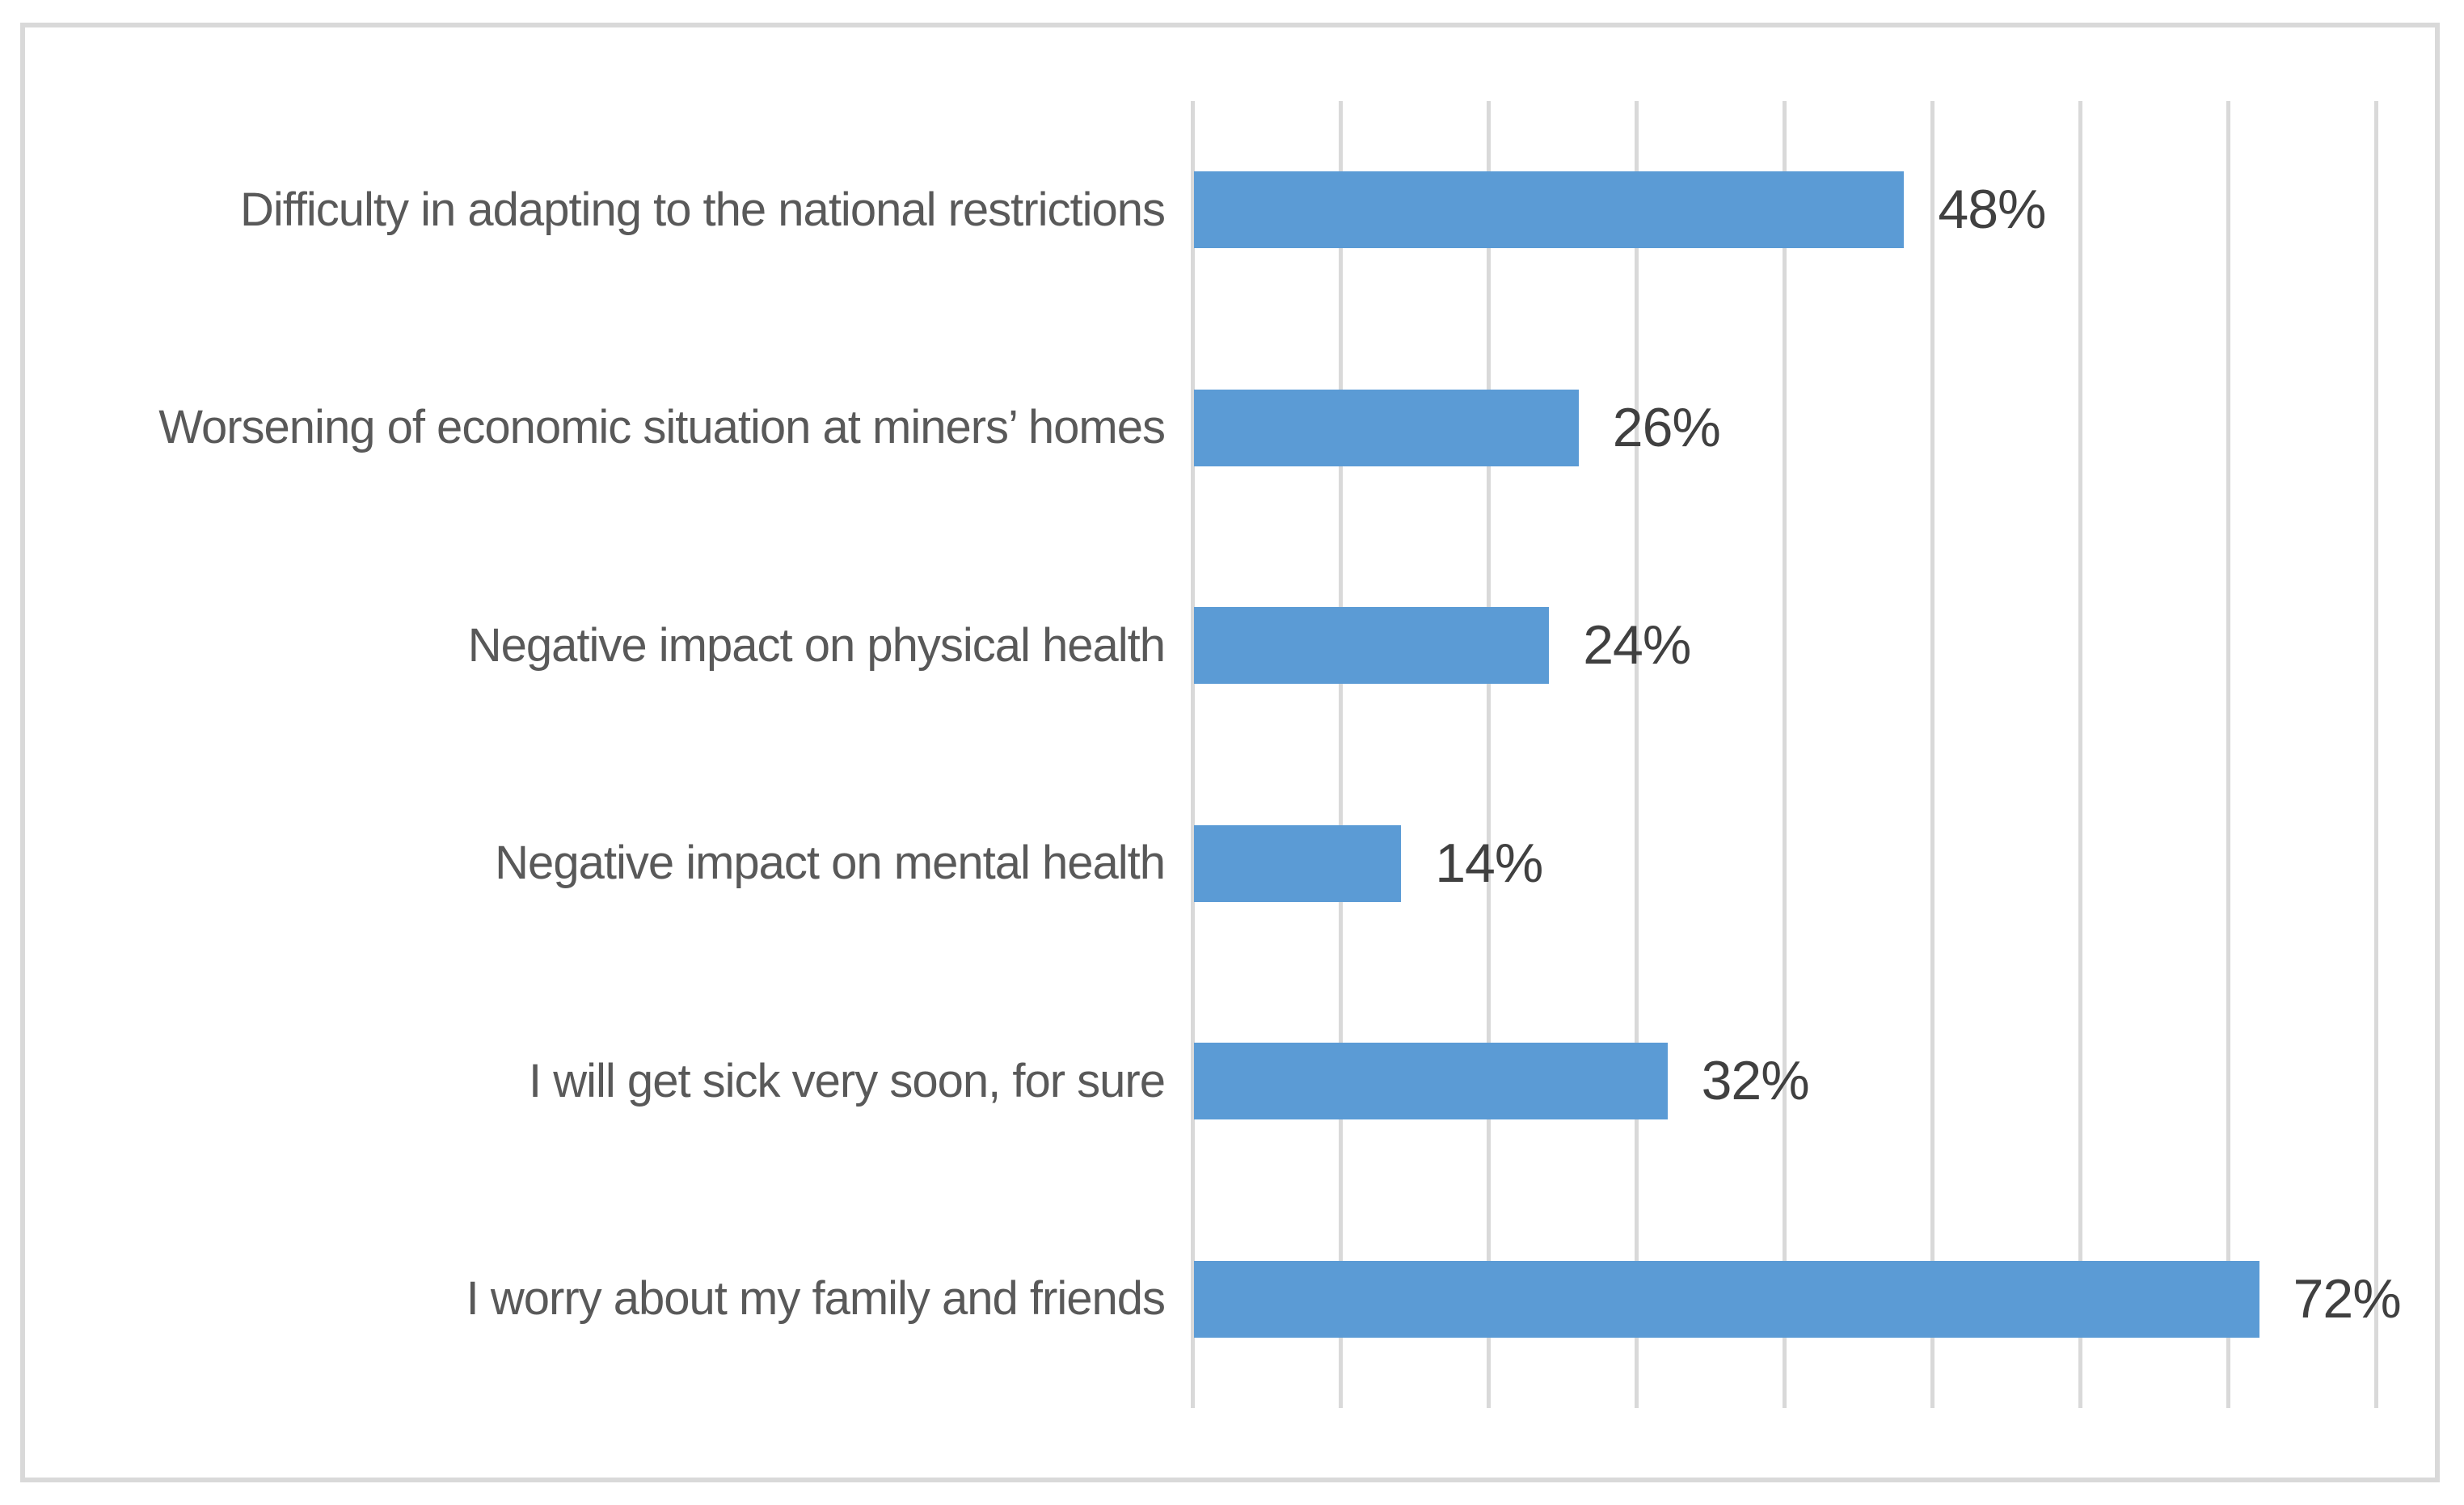  I want to click on bar-row: 72%, so click(1797, 1300).